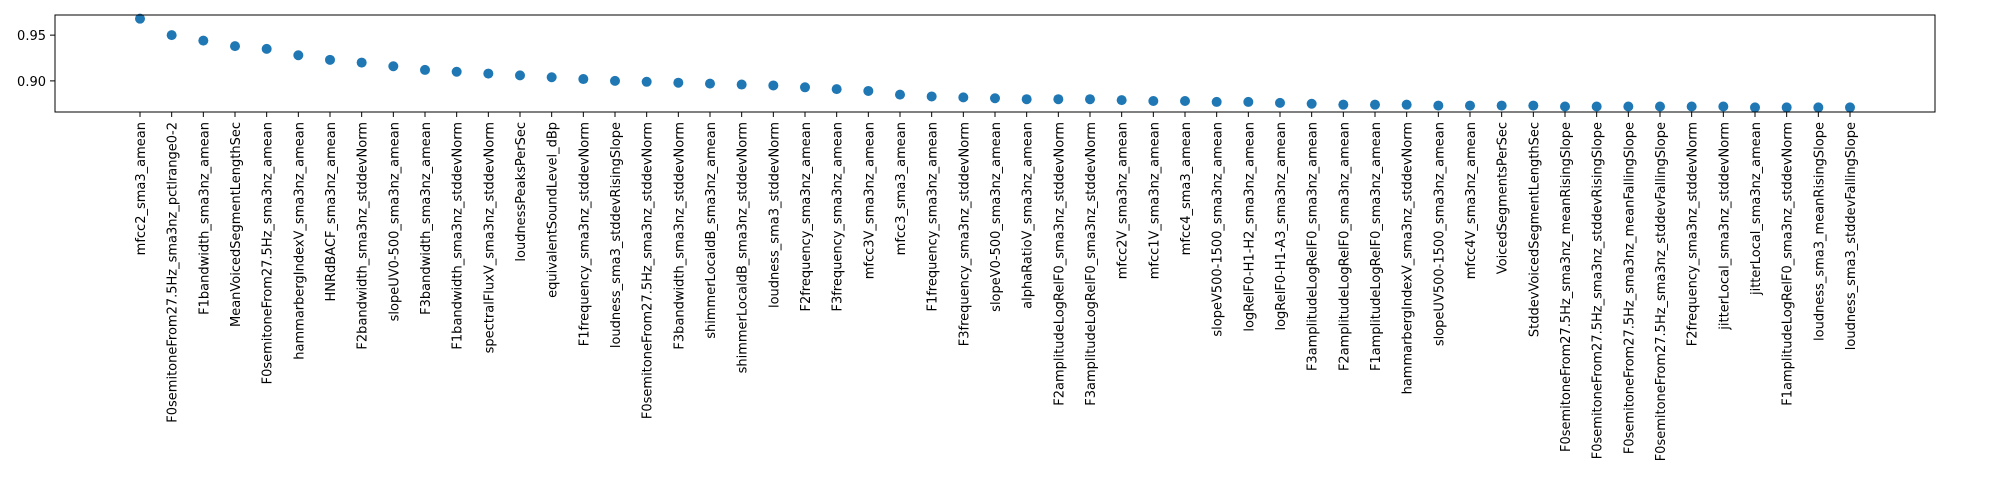 The image size is (2000, 500). Describe the element at coordinates (31, 36) in the screenshot. I see `y-tick-label: 0.95` at that location.